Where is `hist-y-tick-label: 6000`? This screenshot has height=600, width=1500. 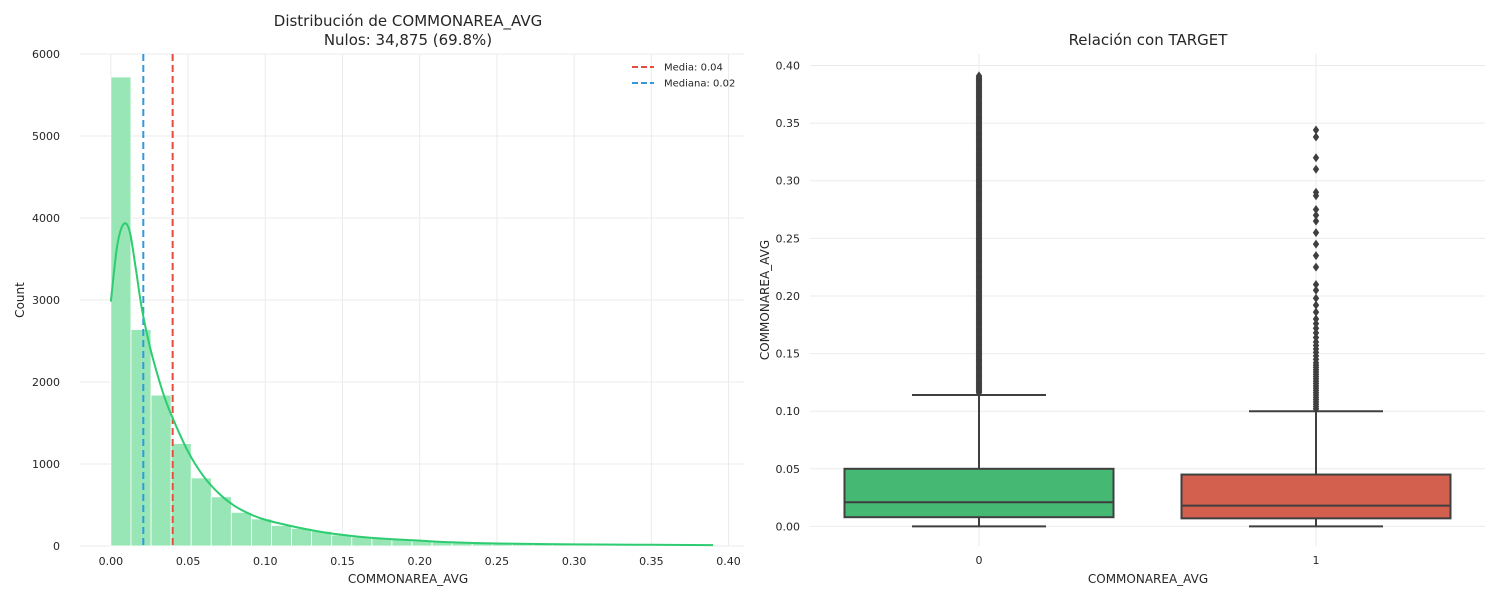
hist-y-tick-label: 6000 is located at coordinates (46, 54).